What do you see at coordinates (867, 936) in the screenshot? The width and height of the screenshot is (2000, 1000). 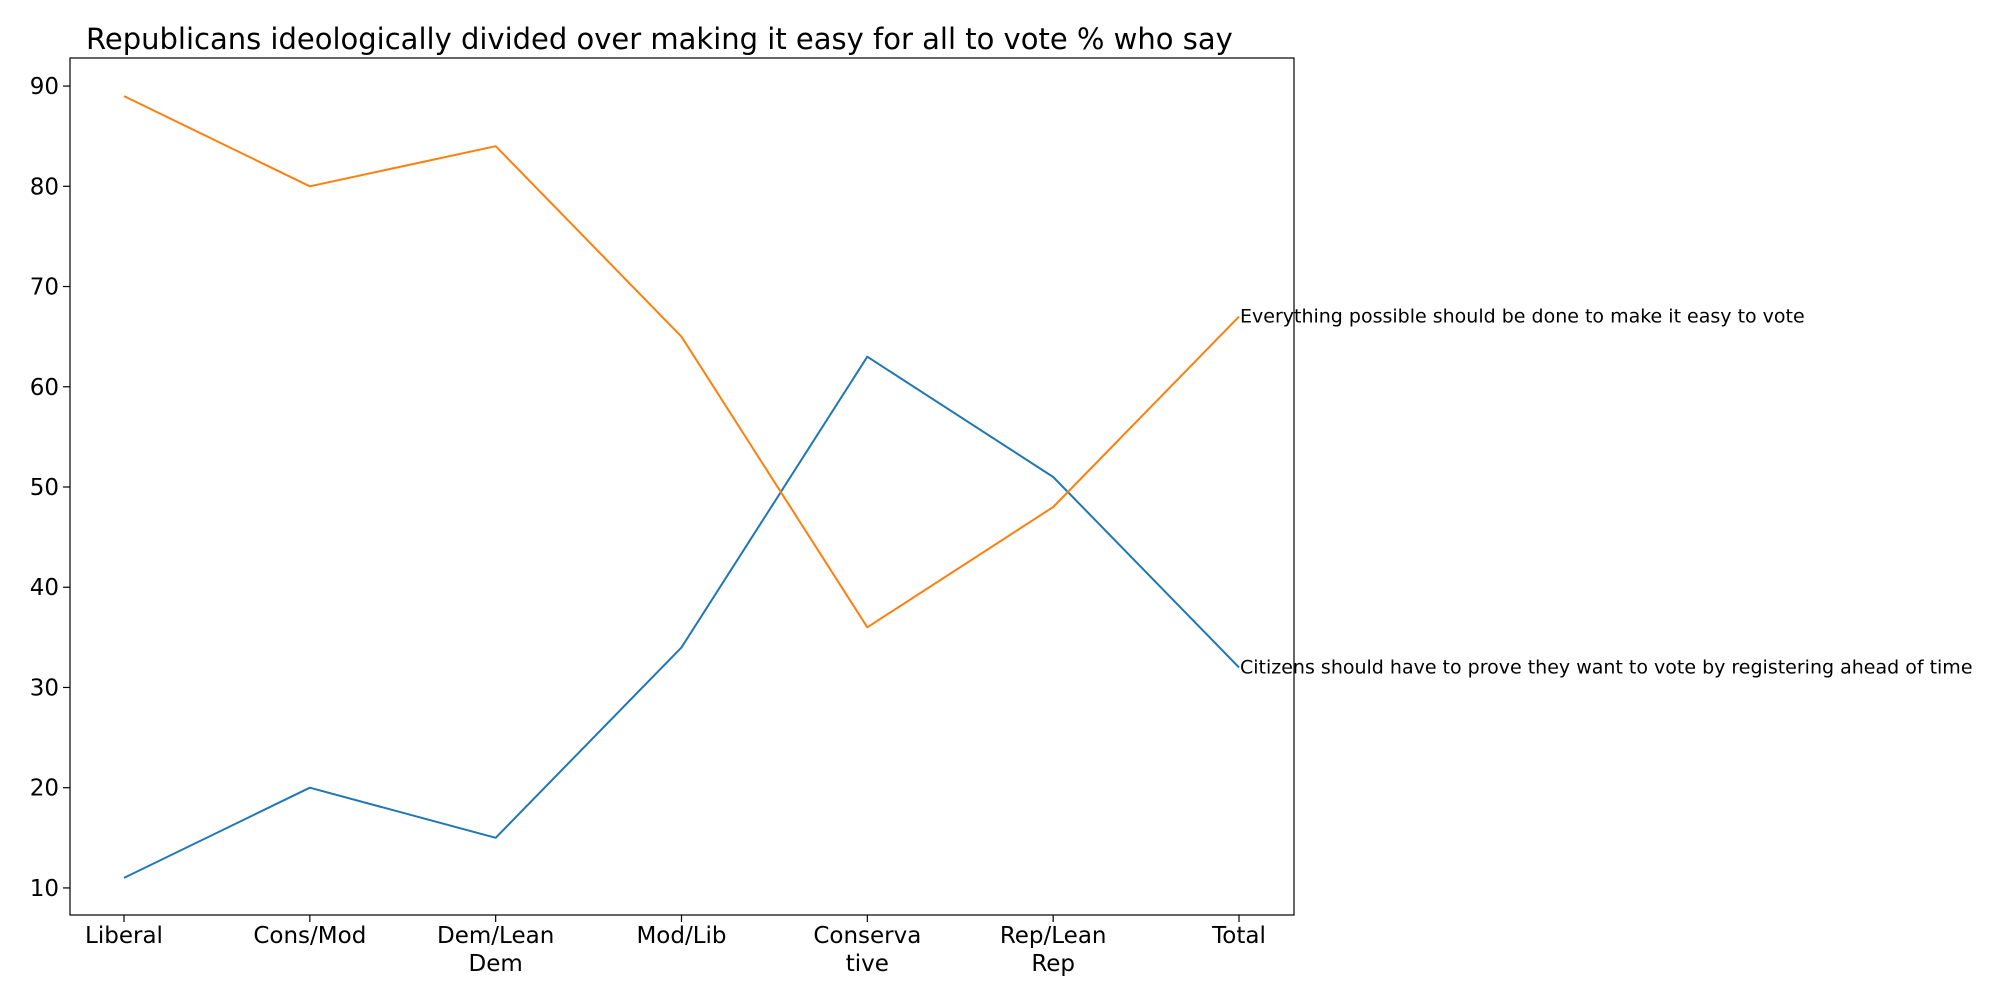 I see `x-tick-label-line: Conserva` at bounding box center [867, 936].